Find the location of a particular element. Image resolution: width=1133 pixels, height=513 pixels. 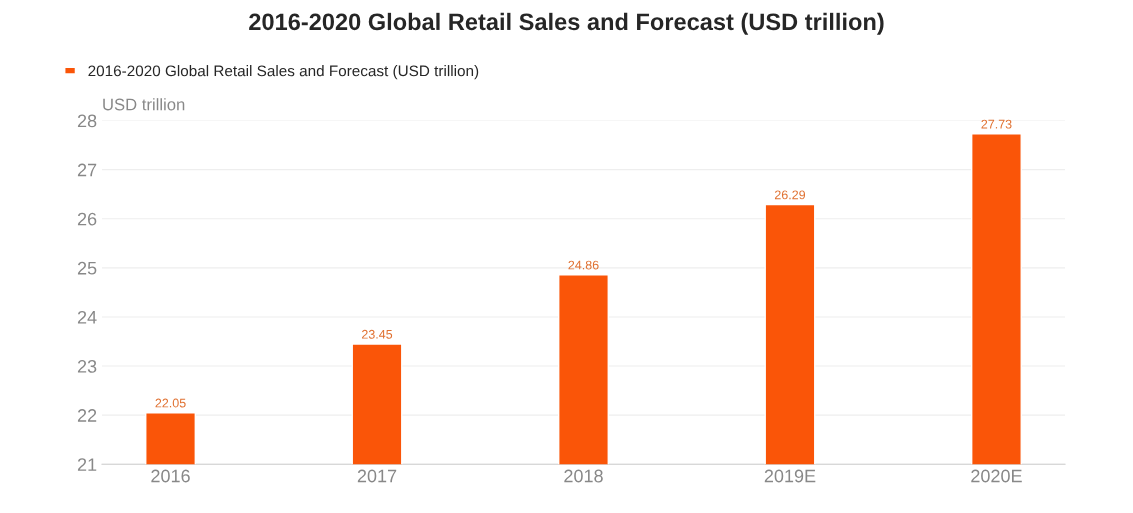

chart-title: 2016-2020 Global Retail Sales and Forecast (USD trillion) is located at coordinates (566, 23).